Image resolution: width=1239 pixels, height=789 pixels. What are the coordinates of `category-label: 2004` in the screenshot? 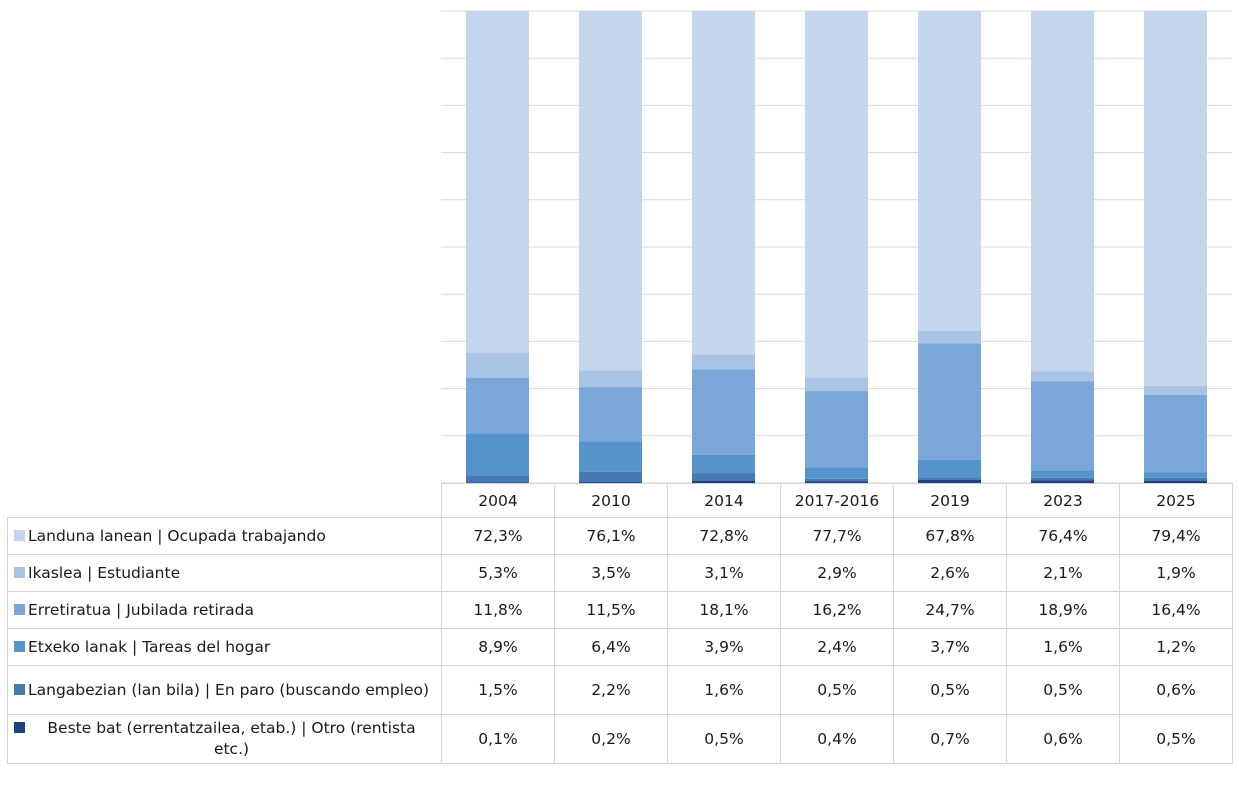 It's located at (498, 500).